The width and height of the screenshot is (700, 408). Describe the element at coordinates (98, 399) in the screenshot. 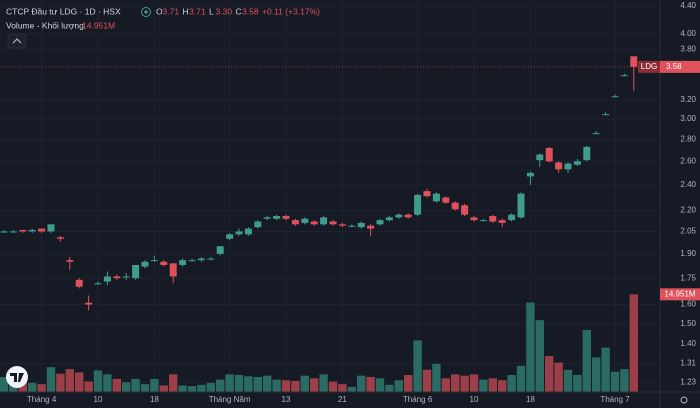

I see `x-tick-label: 10` at that location.